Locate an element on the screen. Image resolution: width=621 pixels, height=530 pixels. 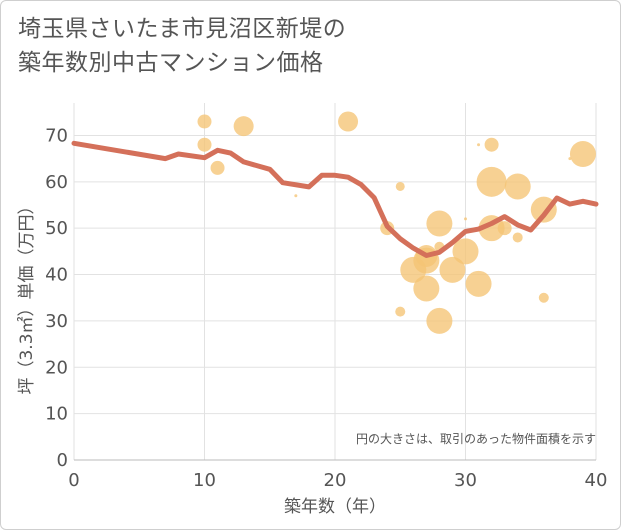
y-tick-label: 10 is located at coordinates (56, 414).